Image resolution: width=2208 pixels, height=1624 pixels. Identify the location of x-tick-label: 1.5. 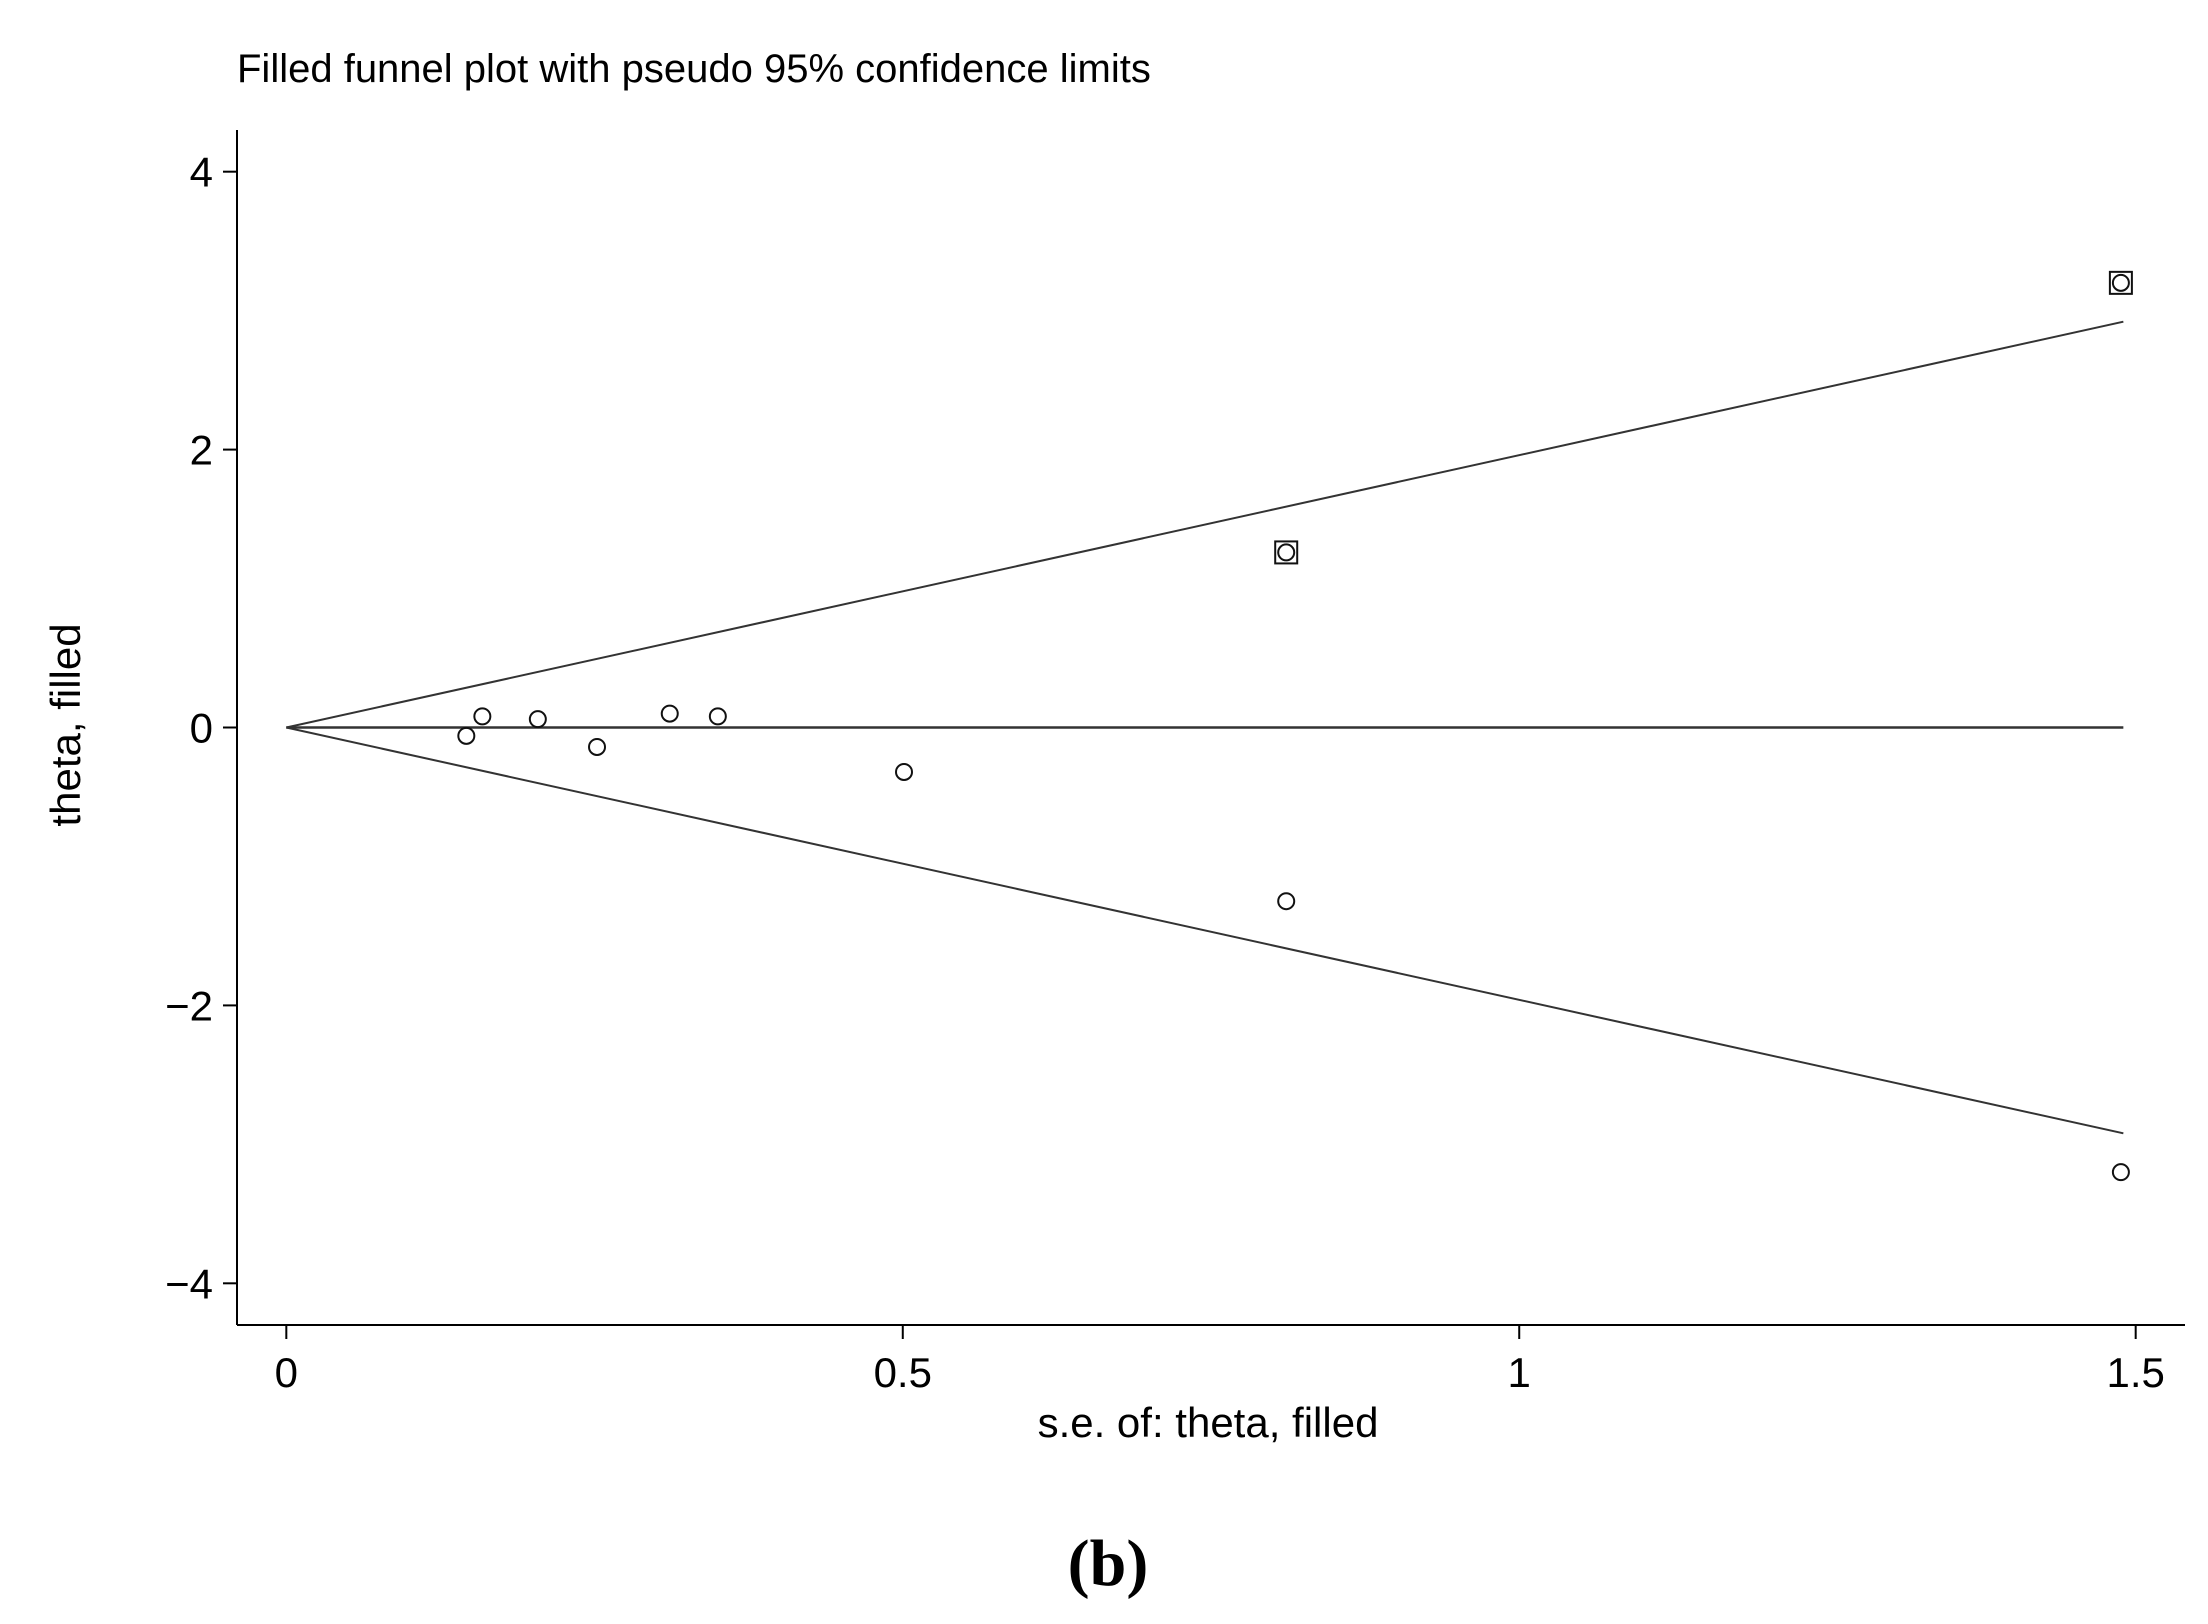
(2135, 1372).